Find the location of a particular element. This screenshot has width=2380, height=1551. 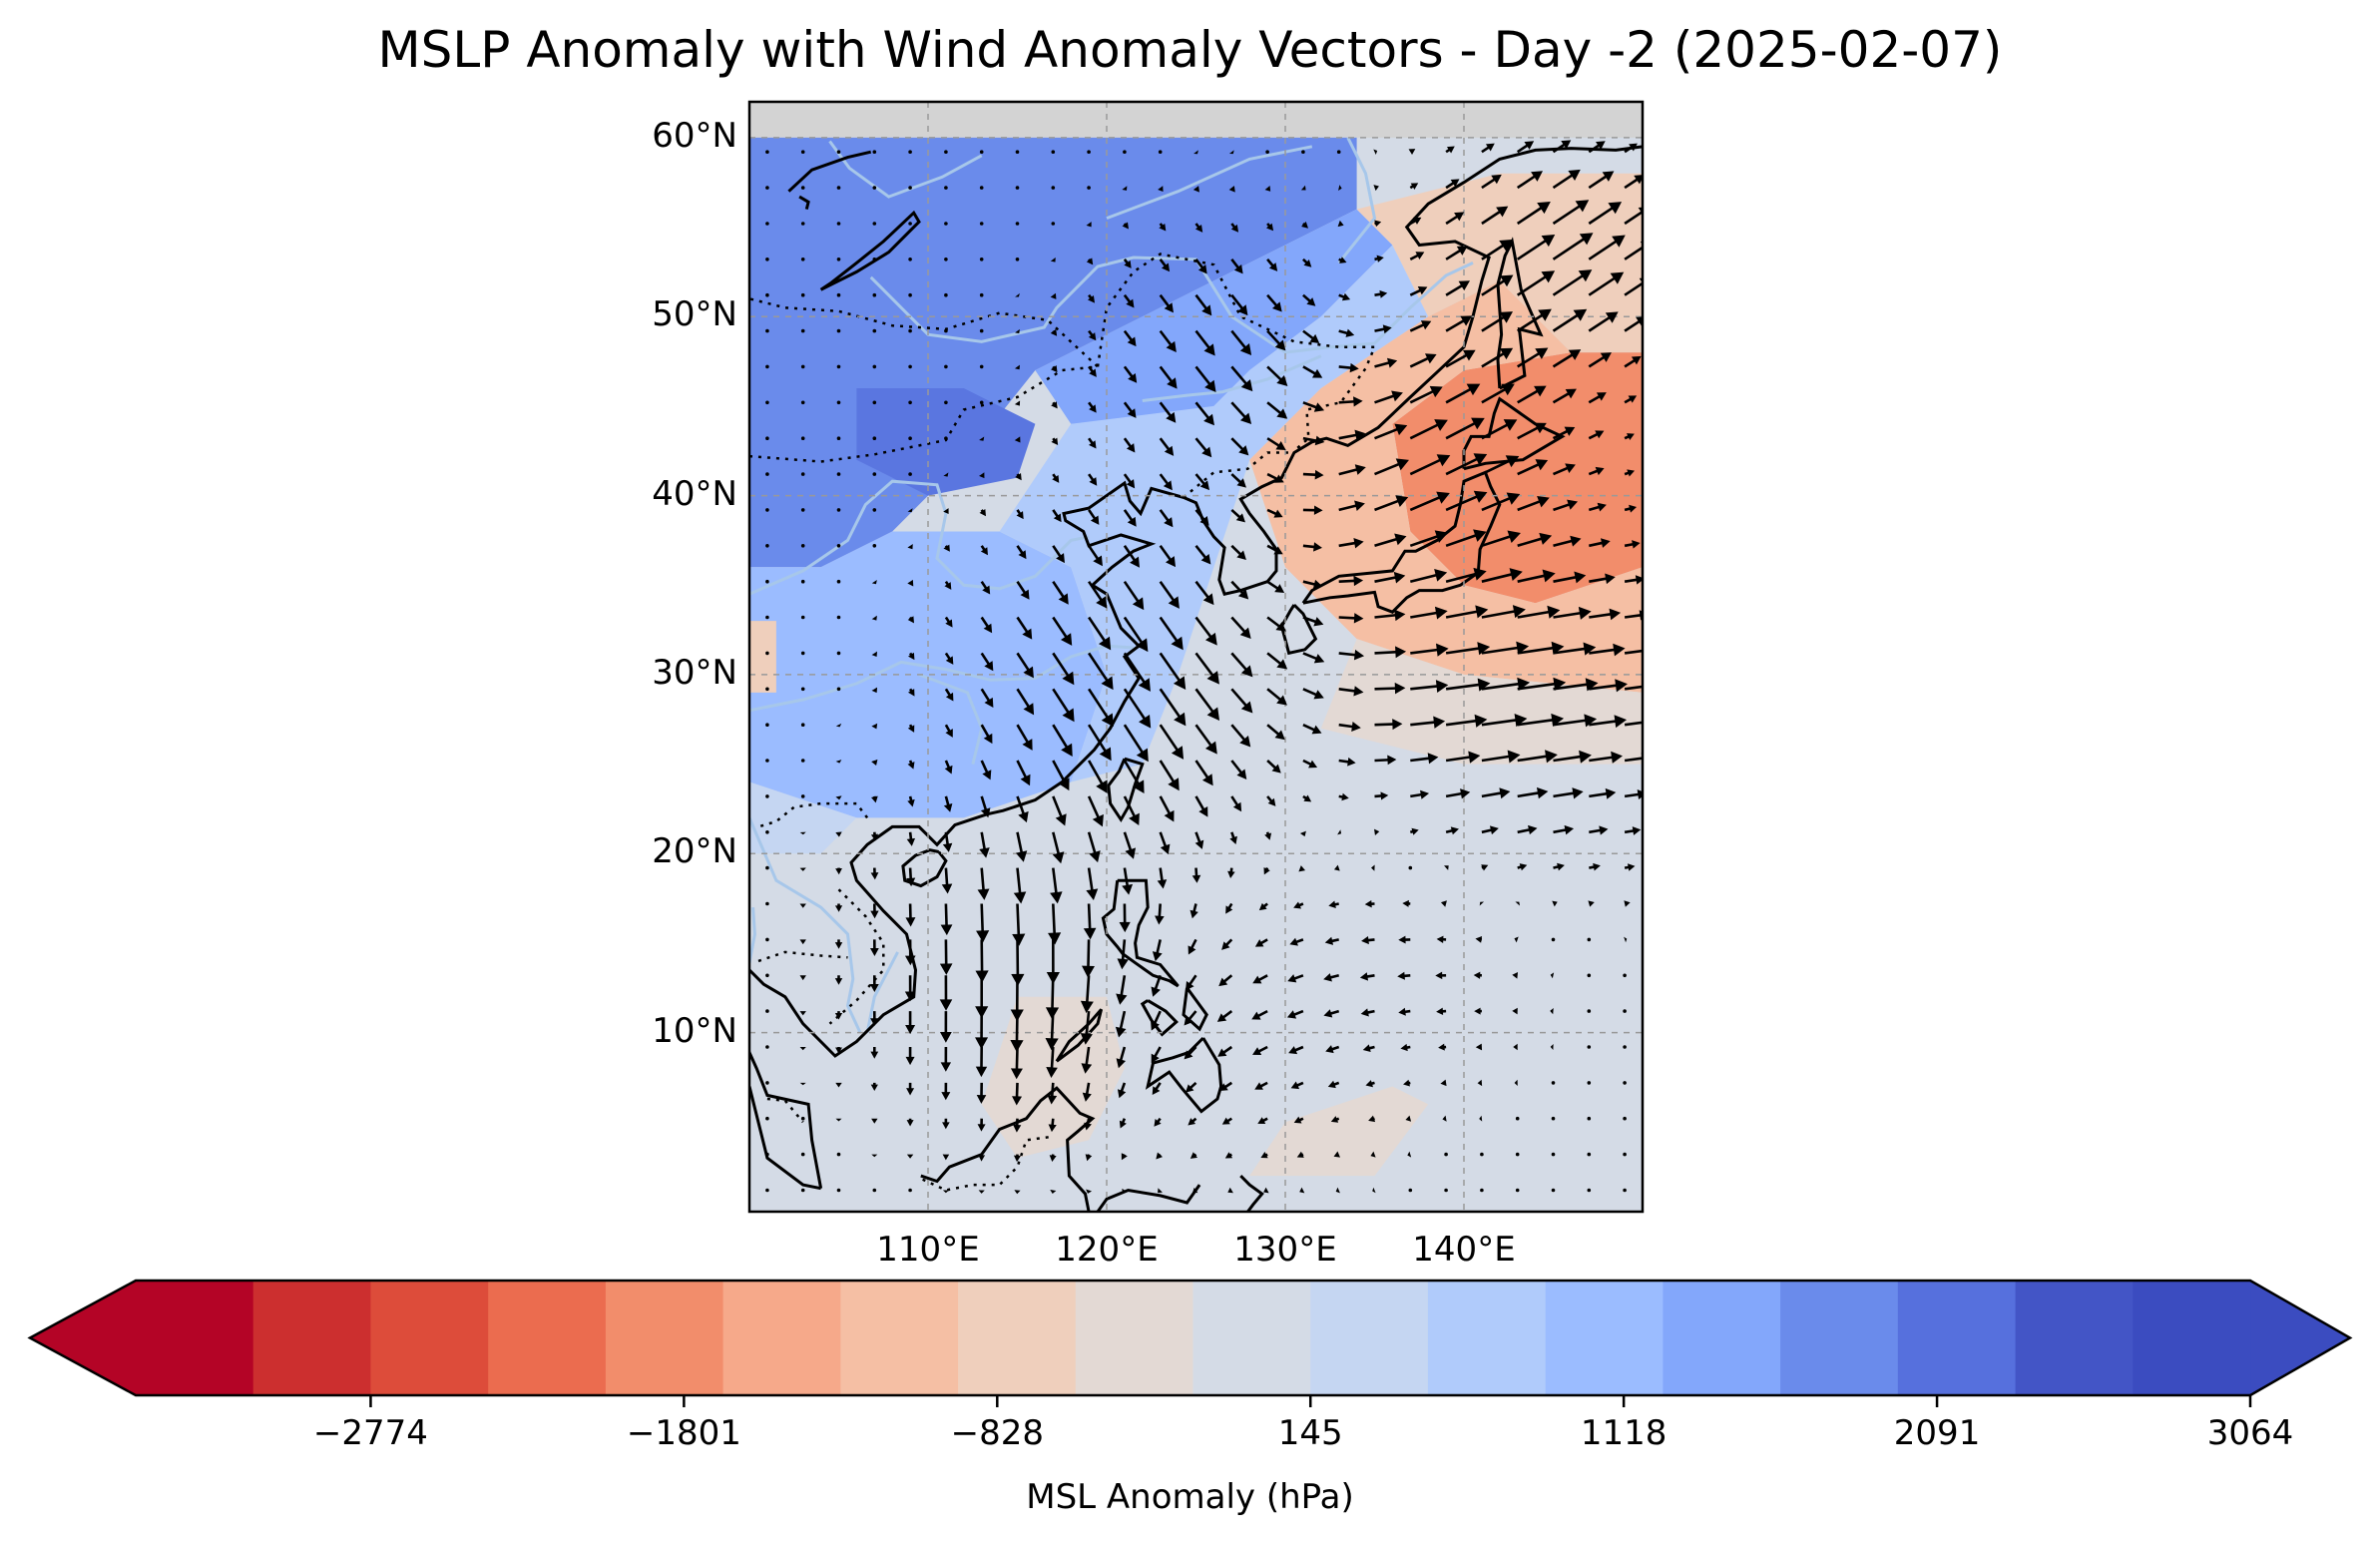

longitude-label: 140°E is located at coordinates (1464, 1250).